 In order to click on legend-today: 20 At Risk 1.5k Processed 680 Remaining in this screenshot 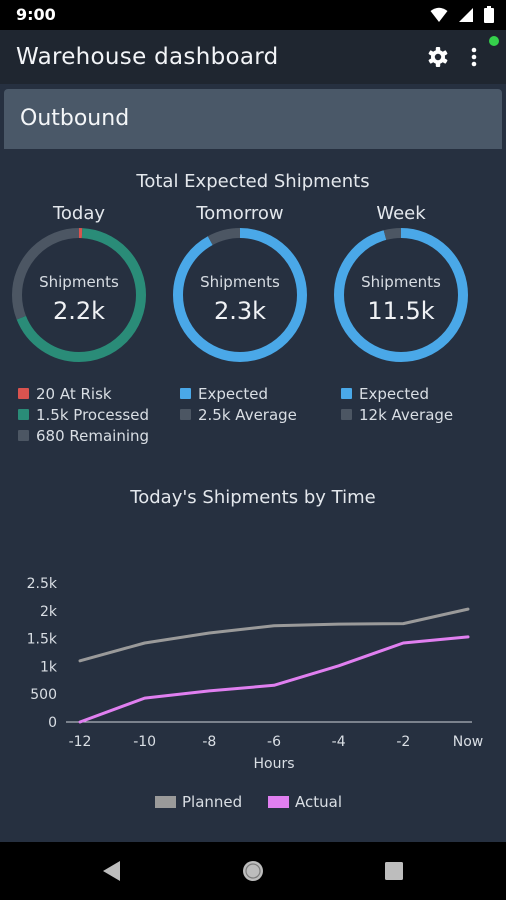, I will do `click(83, 414)`.